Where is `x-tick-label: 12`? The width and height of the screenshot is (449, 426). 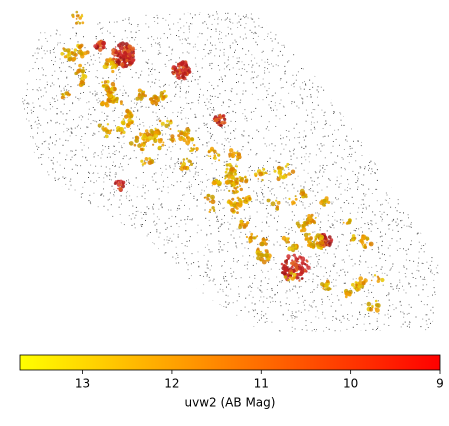
x-tick-label: 12 is located at coordinates (171, 384).